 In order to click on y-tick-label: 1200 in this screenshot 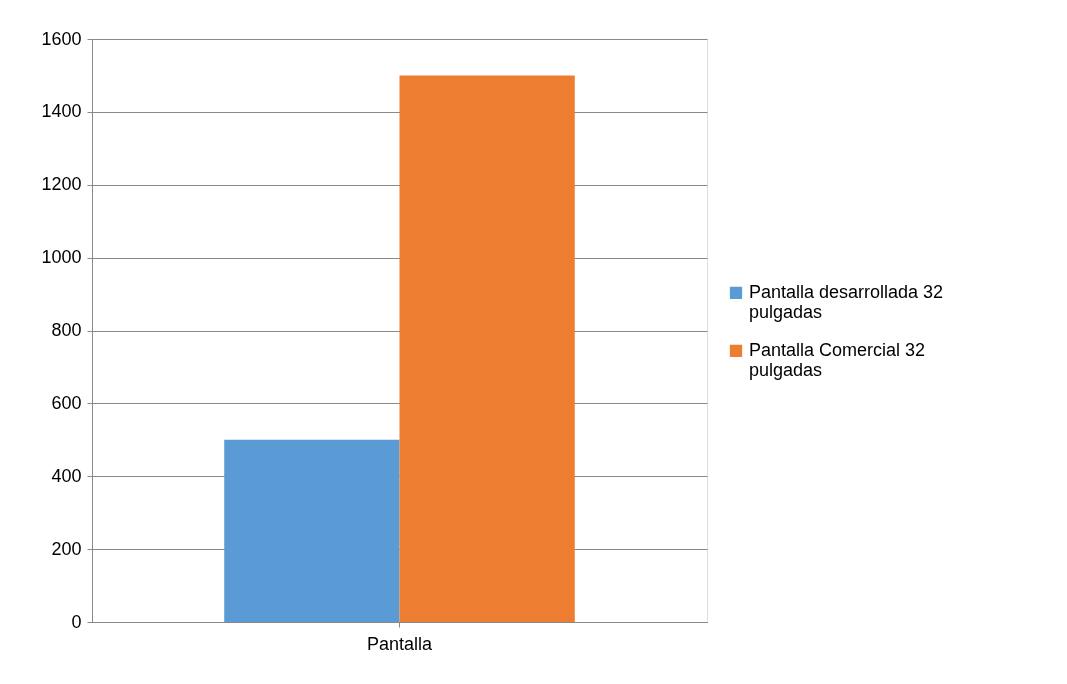, I will do `click(61, 184)`.